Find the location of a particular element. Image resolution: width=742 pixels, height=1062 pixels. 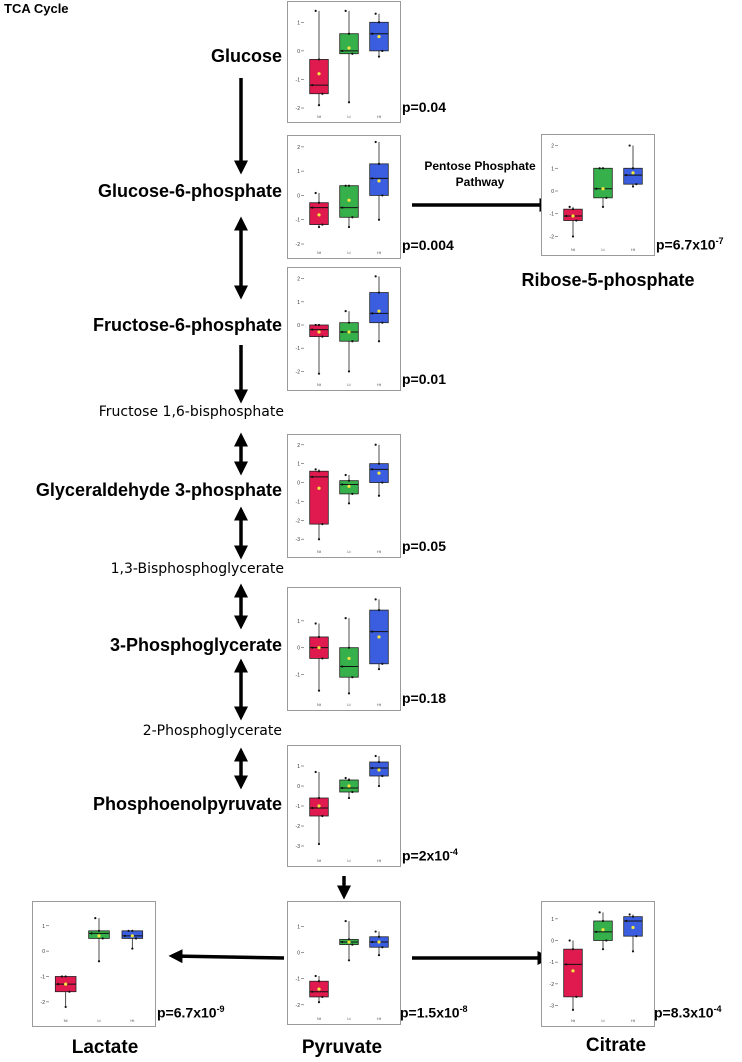

pvalue-pyruvate-exp: -8 is located at coordinates (463, 1009).